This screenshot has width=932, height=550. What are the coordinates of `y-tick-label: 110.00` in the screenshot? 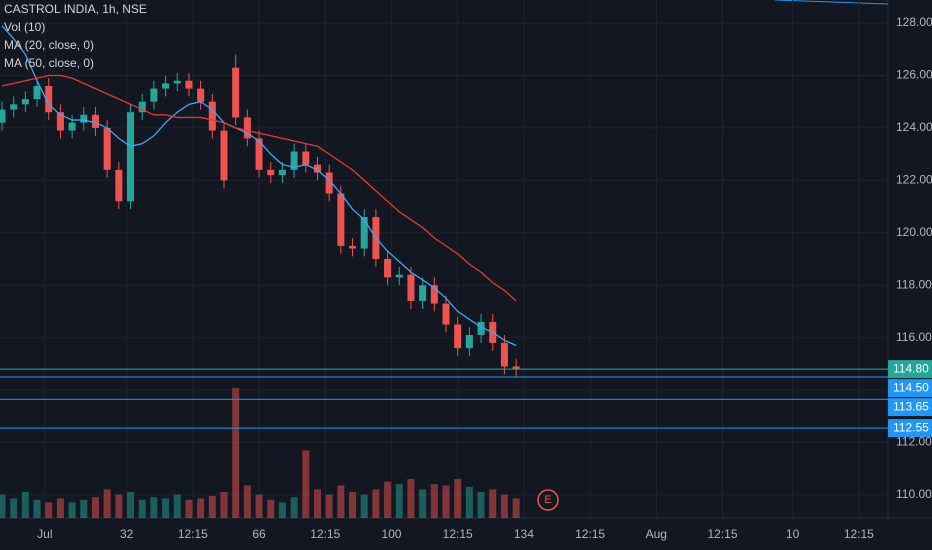 It's located at (914, 494).